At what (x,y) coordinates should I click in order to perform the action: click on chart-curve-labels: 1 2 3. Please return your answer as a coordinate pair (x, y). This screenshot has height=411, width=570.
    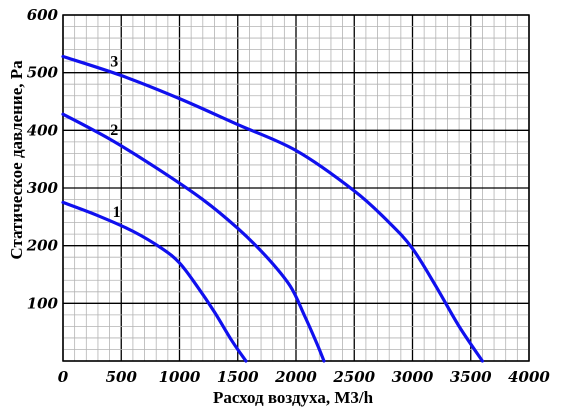
    Looking at the image, I should click on (115, 137).